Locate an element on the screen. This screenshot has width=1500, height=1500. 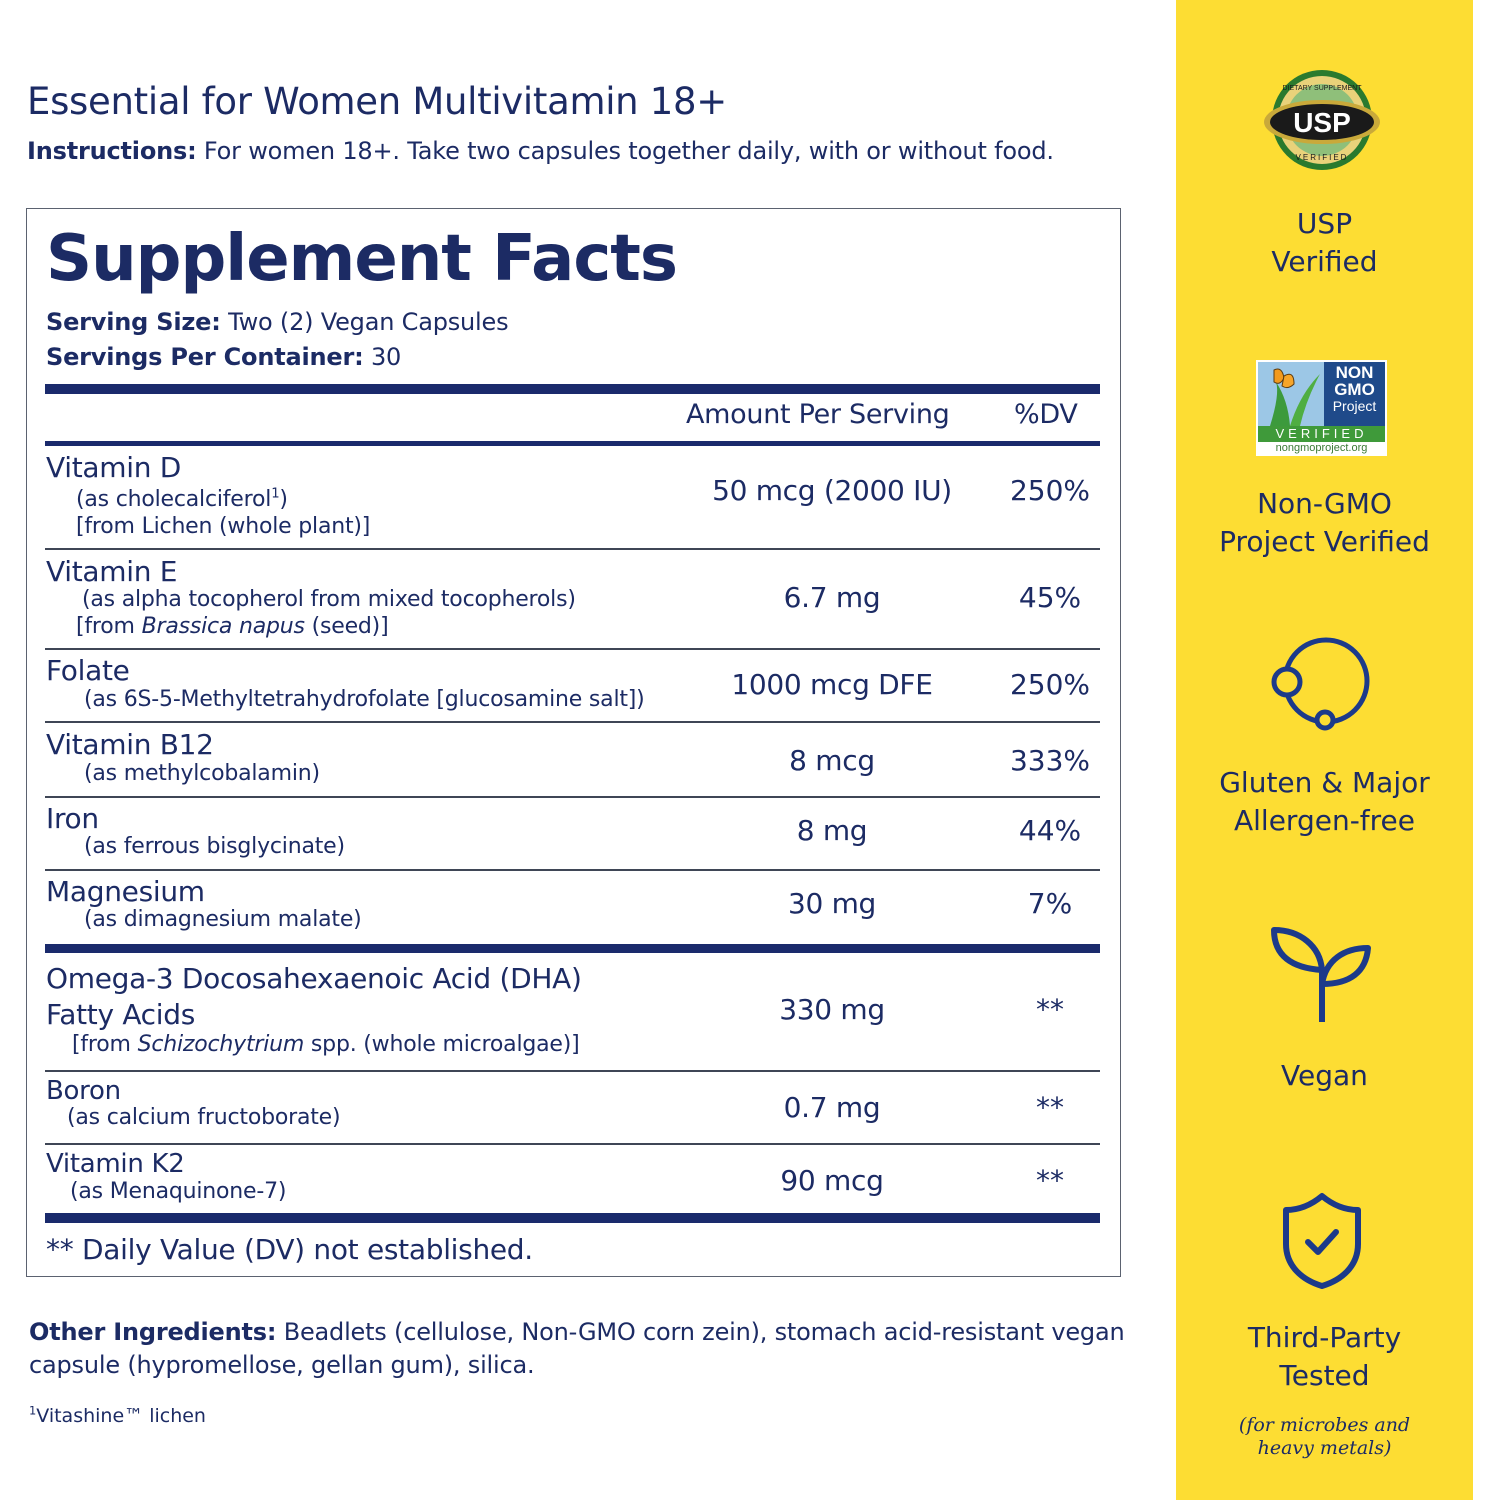
nutrient-source-2: [from Lichen (whole plant)] is located at coordinates (223, 526).